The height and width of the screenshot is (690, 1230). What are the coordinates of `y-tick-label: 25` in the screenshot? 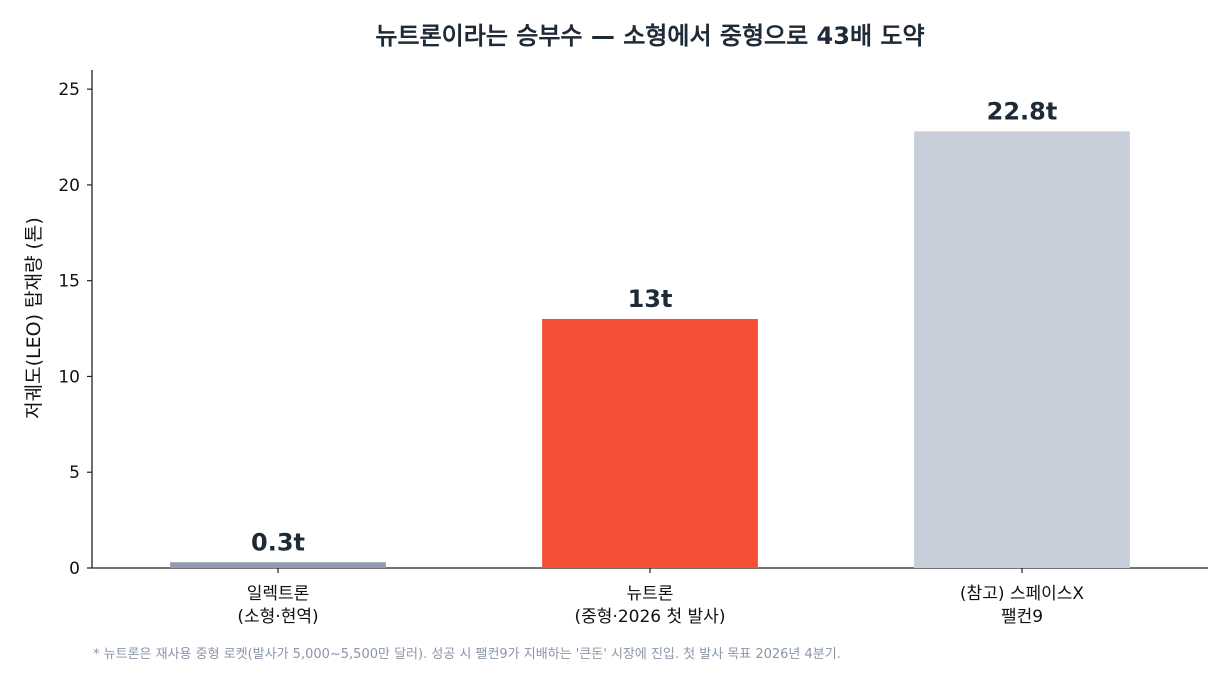 It's located at (69, 90).